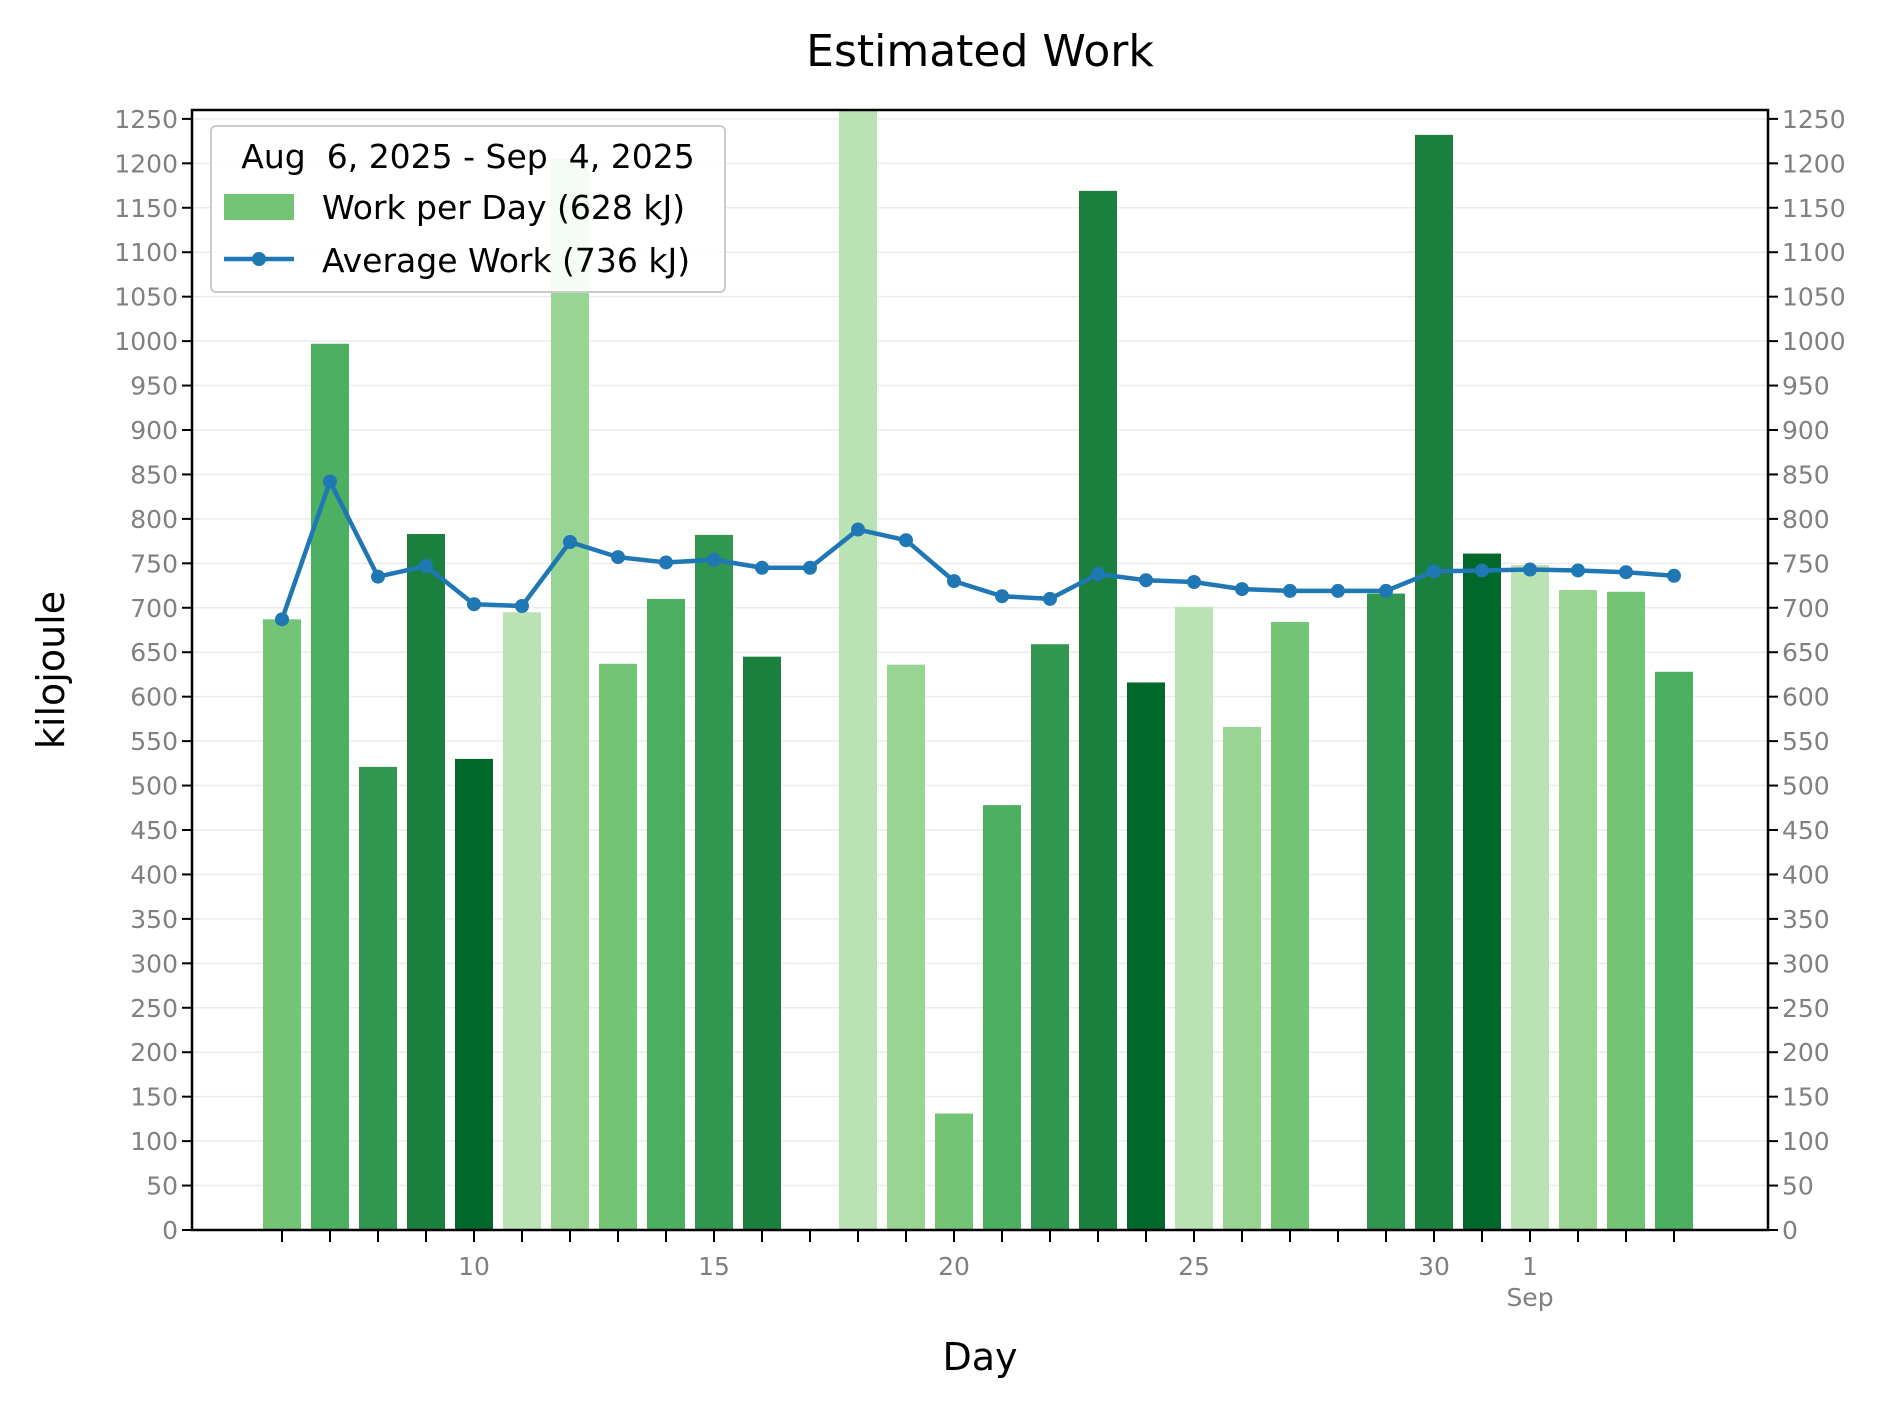  What do you see at coordinates (154, 697) in the screenshot?
I see `y-tick-label: 600` at bounding box center [154, 697].